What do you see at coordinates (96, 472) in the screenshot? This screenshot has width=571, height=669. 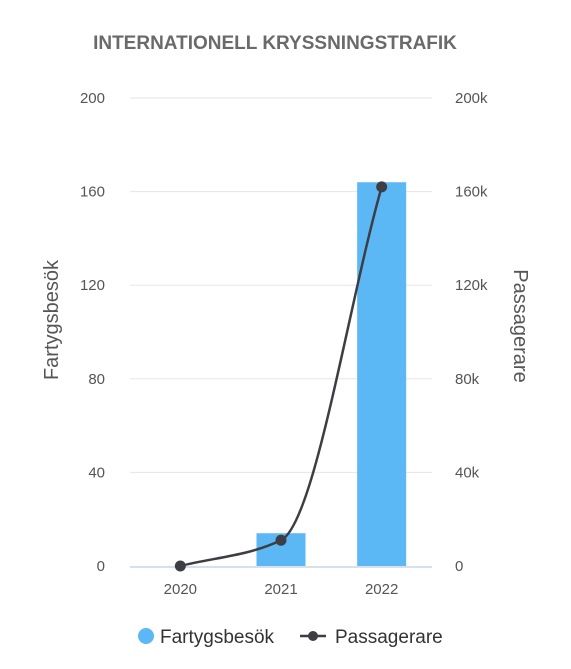 I see `left-tick-label: 40` at bounding box center [96, 472].